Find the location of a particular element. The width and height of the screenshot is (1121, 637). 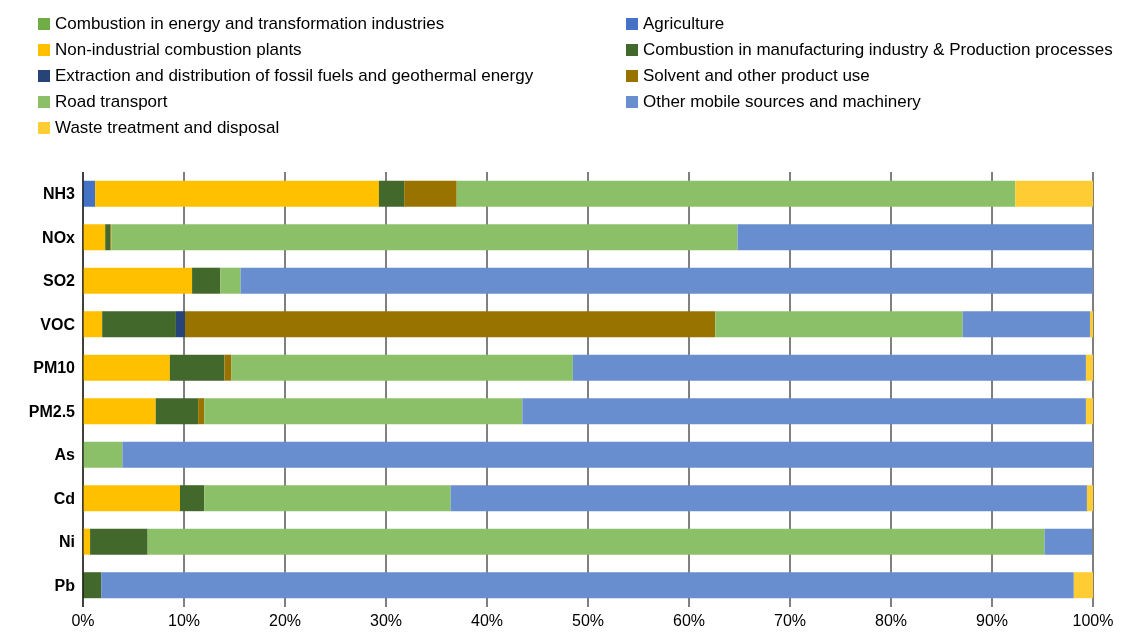

legend-label: Extraction and distribution of fossil fuels and geothermal energy is located at coordinates (294, 76).